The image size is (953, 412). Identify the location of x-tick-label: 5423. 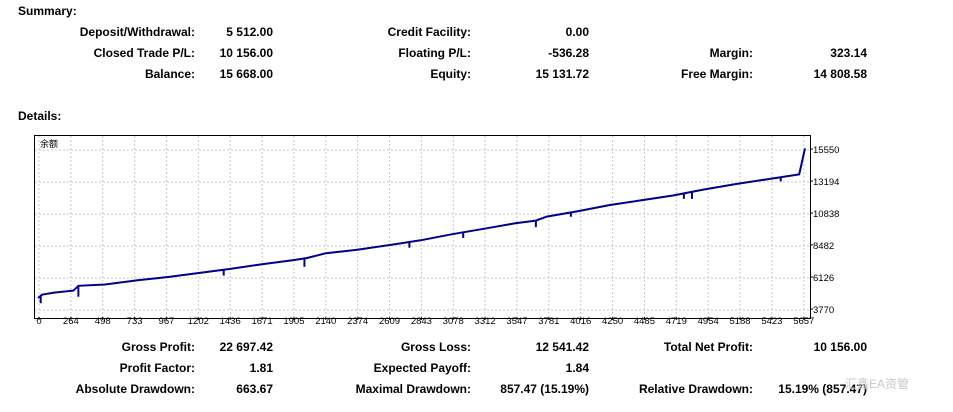
(771, 321).